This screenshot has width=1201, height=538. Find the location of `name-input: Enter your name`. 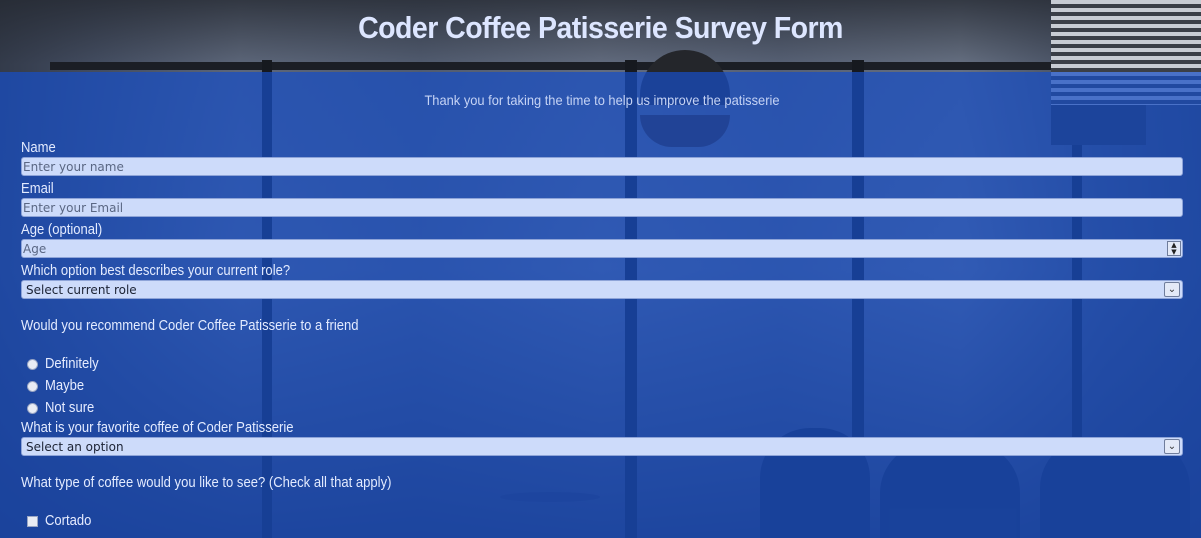

name-input: Enter your name is located at coordinates (602, 166).